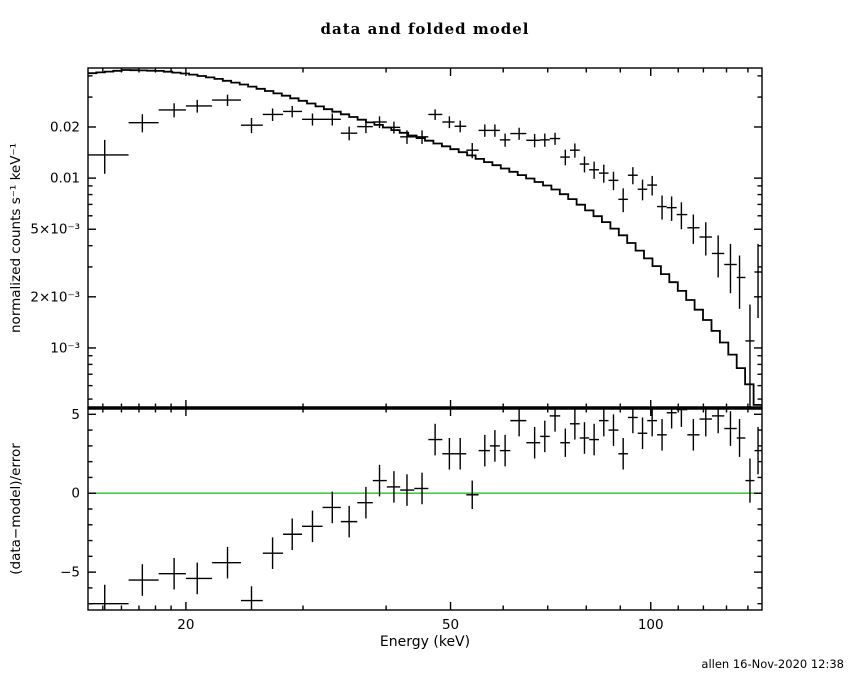 This screenshot has height=680, width=850. I want to click on x-axis-label-energy: Energy (keV), so click(425, 642).